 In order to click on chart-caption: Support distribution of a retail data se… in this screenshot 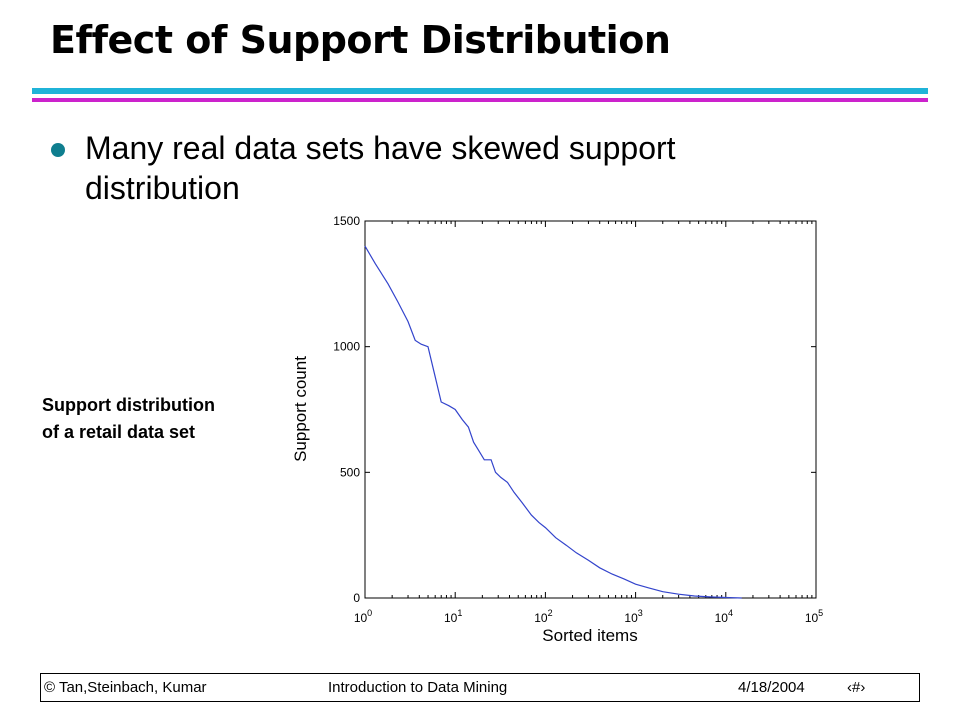, I will do `click(128, 418)`.